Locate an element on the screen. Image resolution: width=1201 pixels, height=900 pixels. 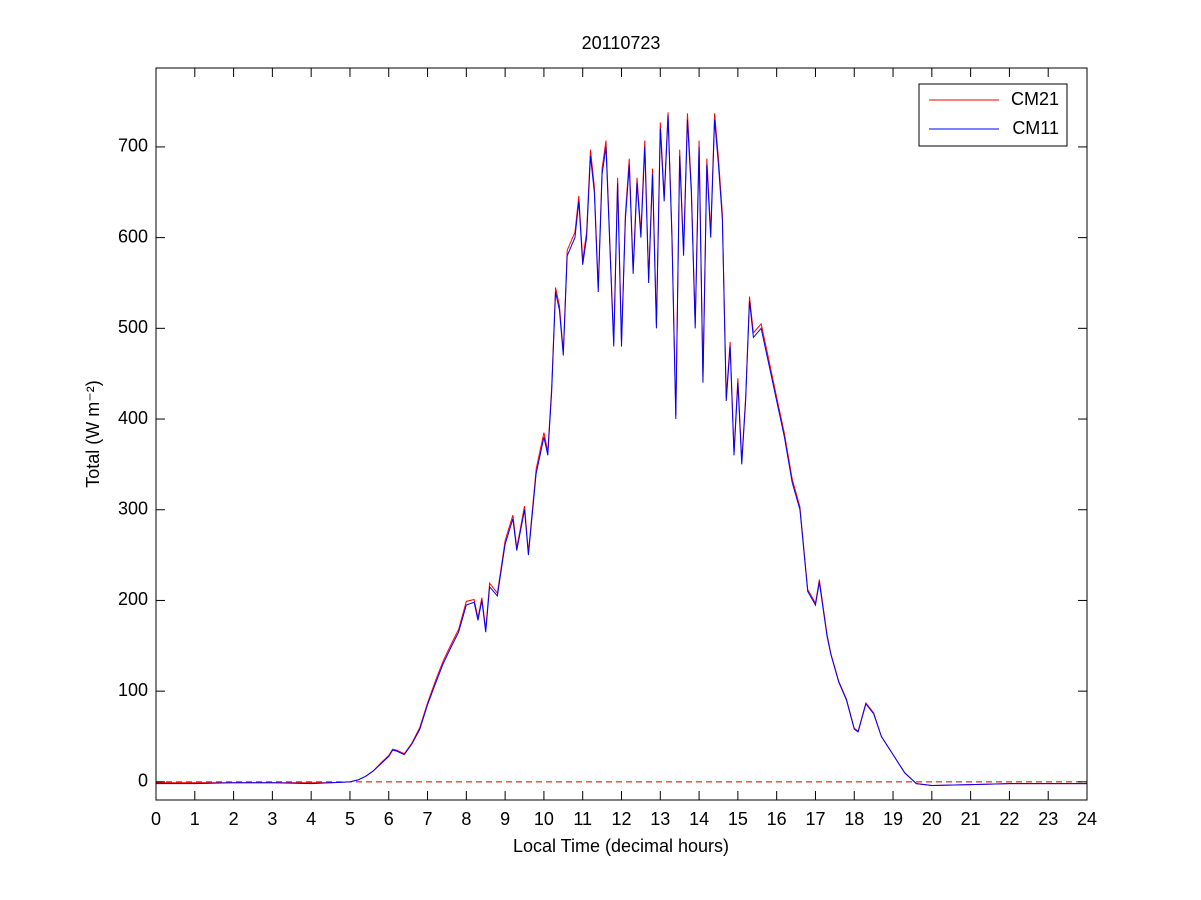
x-tick-label: 7 is located at coordinates (428, 819).